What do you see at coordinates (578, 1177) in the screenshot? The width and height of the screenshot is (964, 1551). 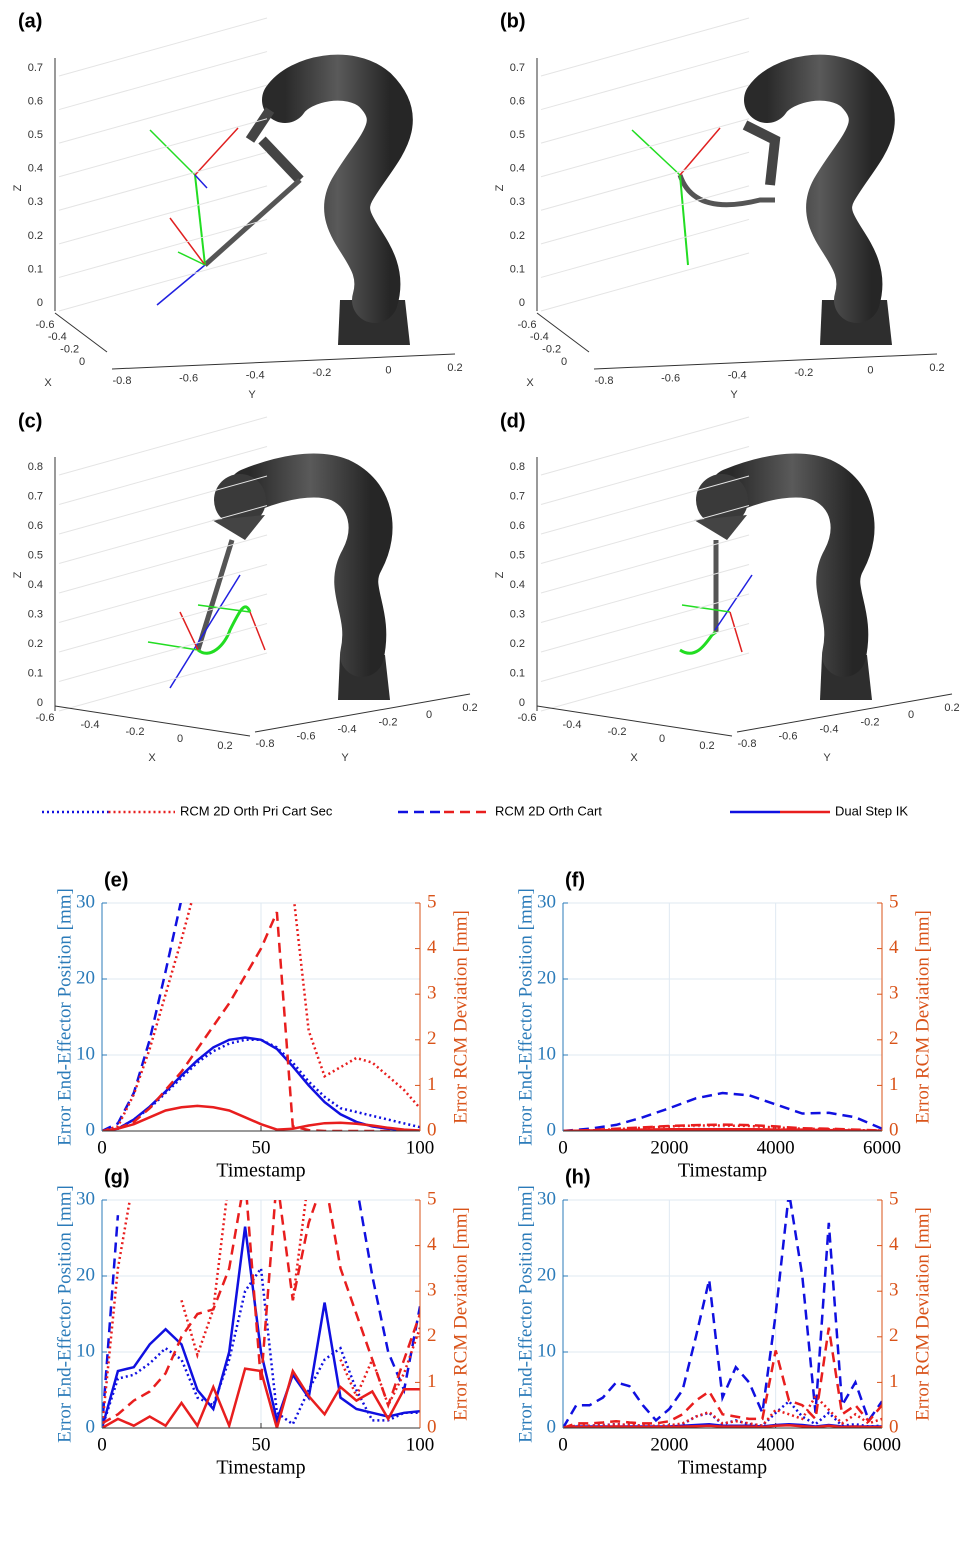 I see `panel-label: (h)` at bounding box center [578, 1177].